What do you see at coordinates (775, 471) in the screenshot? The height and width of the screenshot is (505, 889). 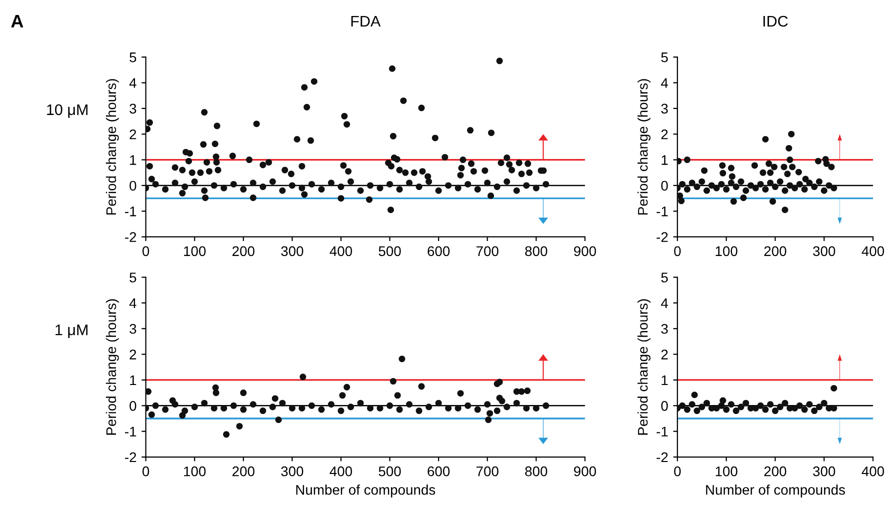 I see `x-tick-label: 200` at bounding box center [775, 471].